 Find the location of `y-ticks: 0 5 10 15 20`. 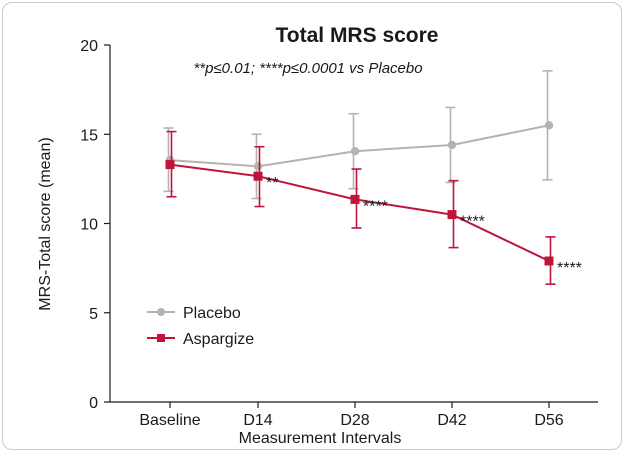

y-ticks: 0 5 10 15 20 is located at coordinates (95, 225).